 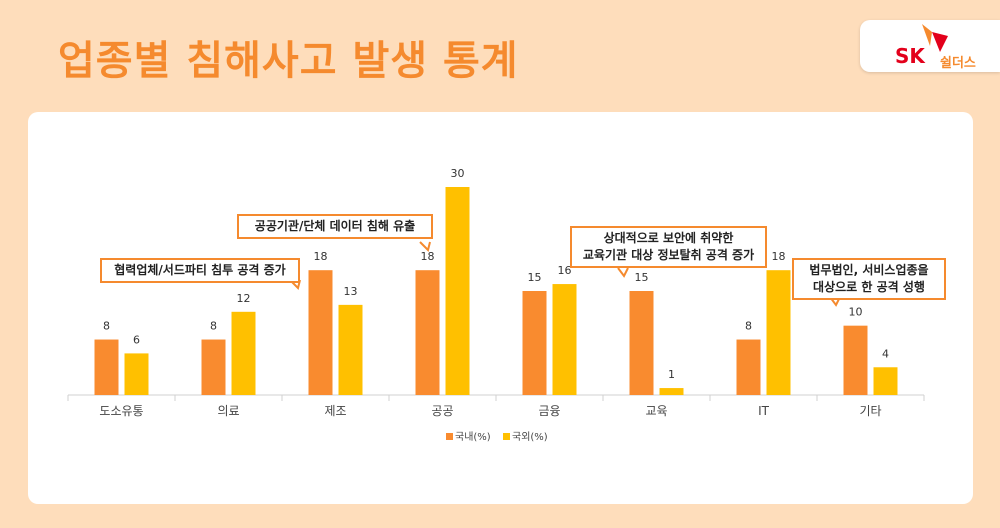 What do you see at coordinates (228, 411) in the screenshot?
I see `x-tick-label: 의료` at bounding box center [228, 411].